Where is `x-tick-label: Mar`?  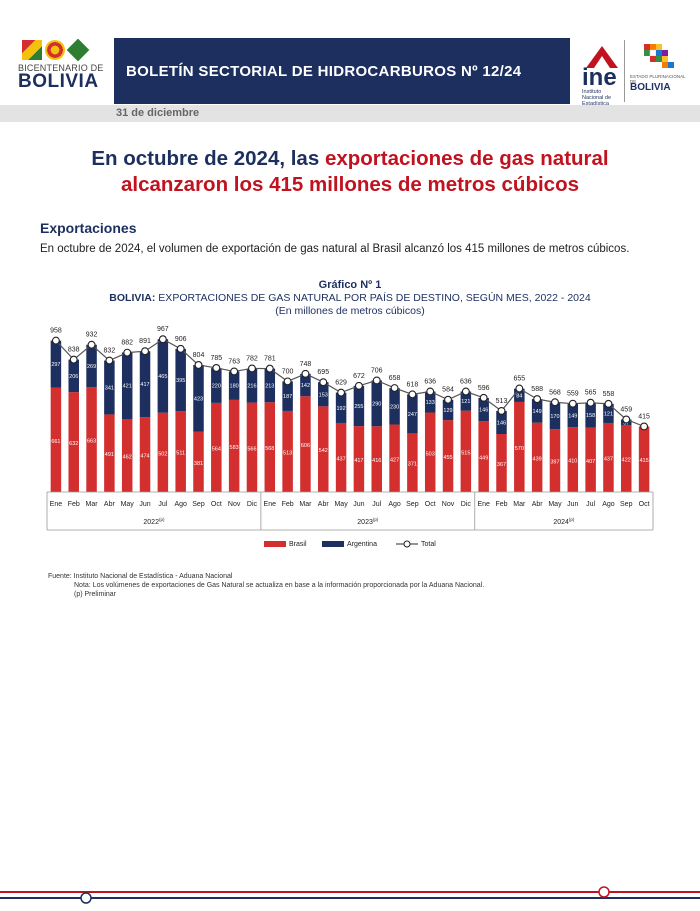 x-tick-label: Mar is located at coordinates (92, 504).